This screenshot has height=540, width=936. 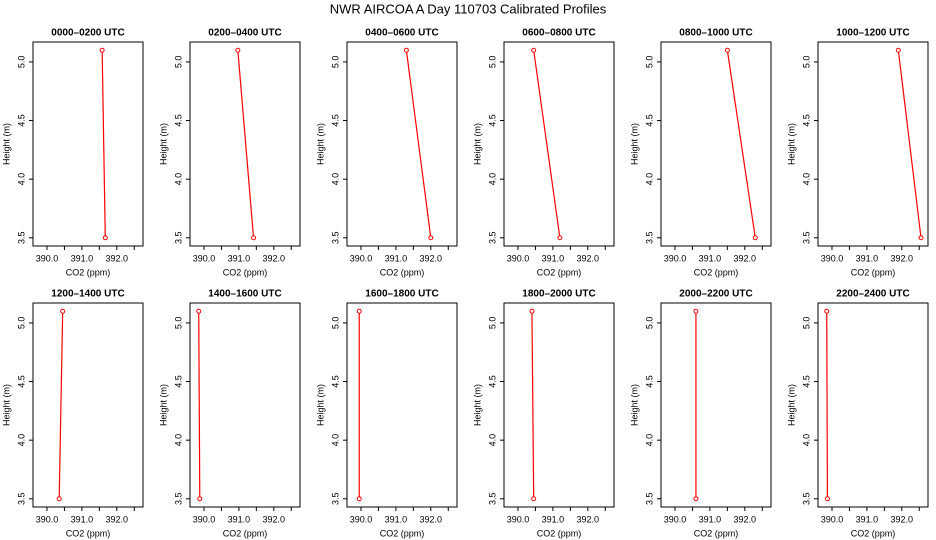 What do you see at coordinates (244, 294) in the screenshot?
I see `panel-title: 1400–1600 UTC` at bounding box center [244, 294].